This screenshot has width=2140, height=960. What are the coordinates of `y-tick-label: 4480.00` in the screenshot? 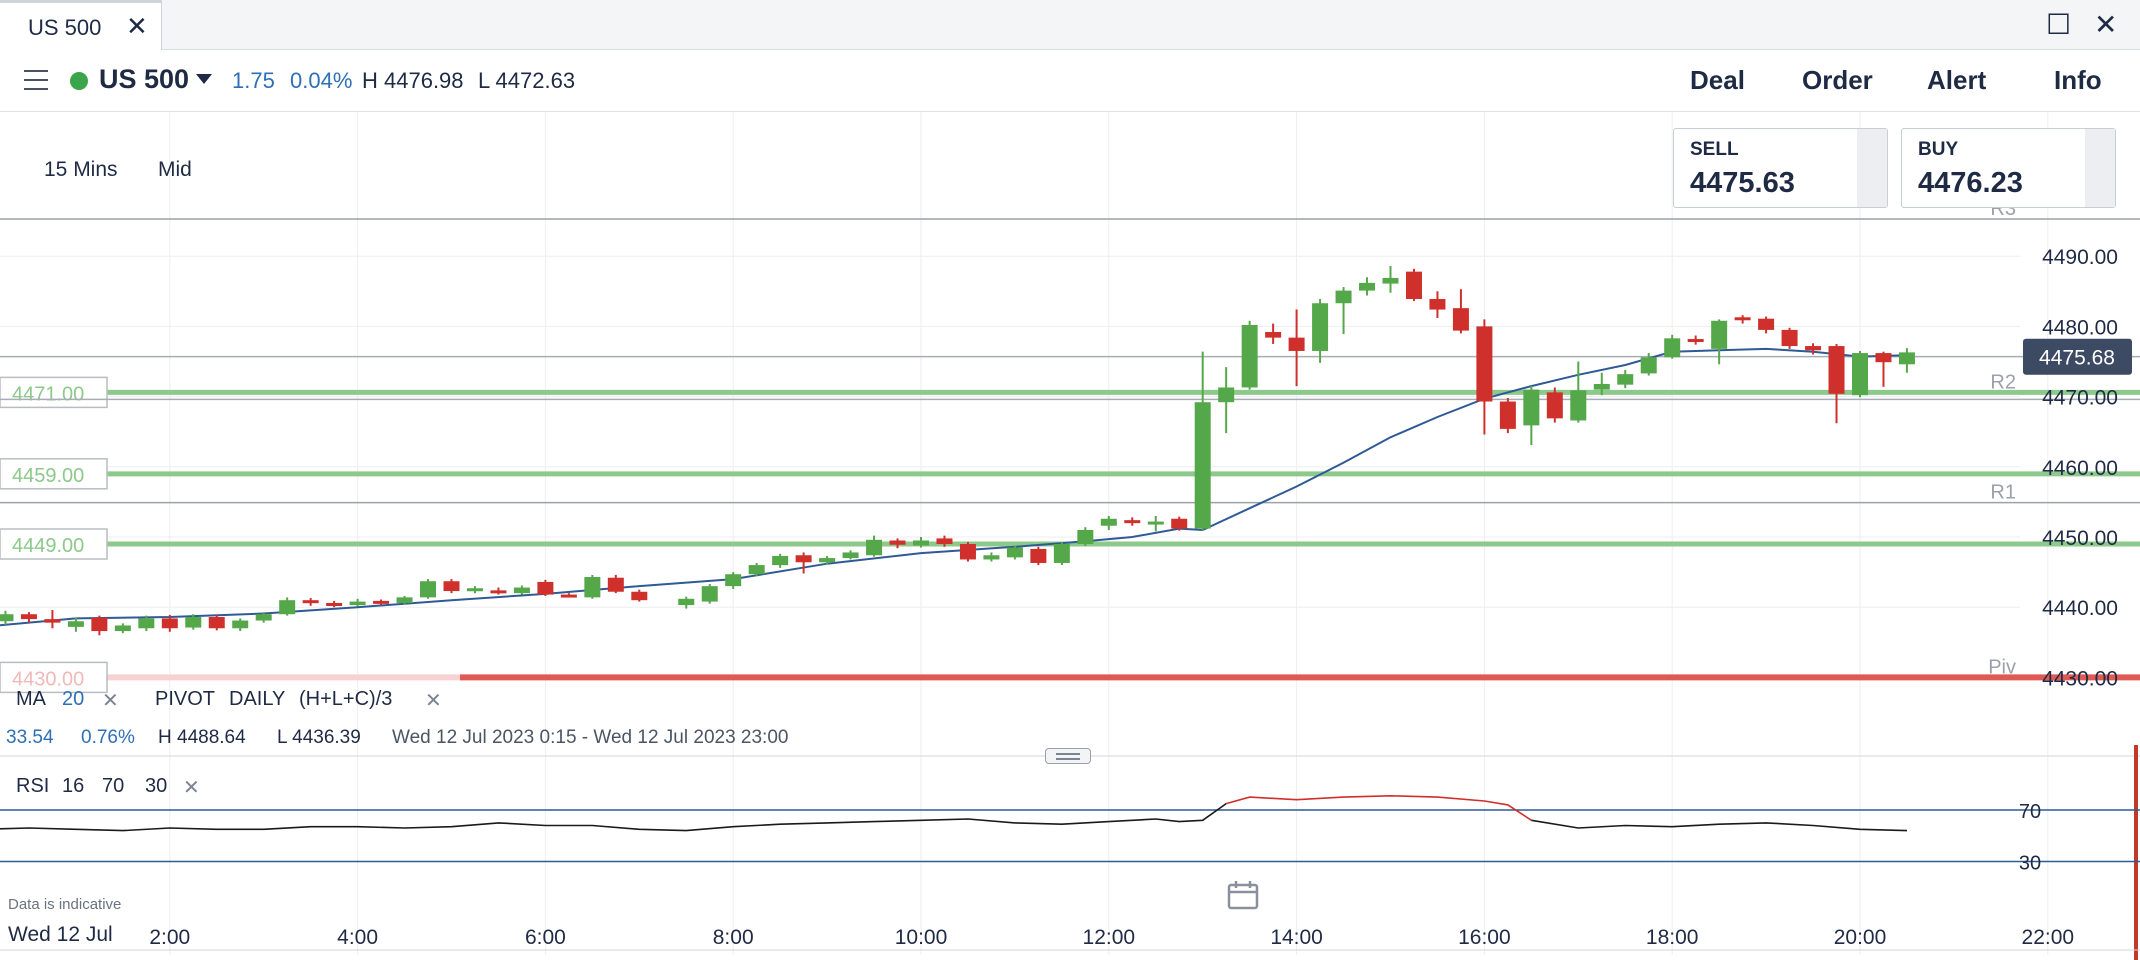 It's located at (2080, 327).